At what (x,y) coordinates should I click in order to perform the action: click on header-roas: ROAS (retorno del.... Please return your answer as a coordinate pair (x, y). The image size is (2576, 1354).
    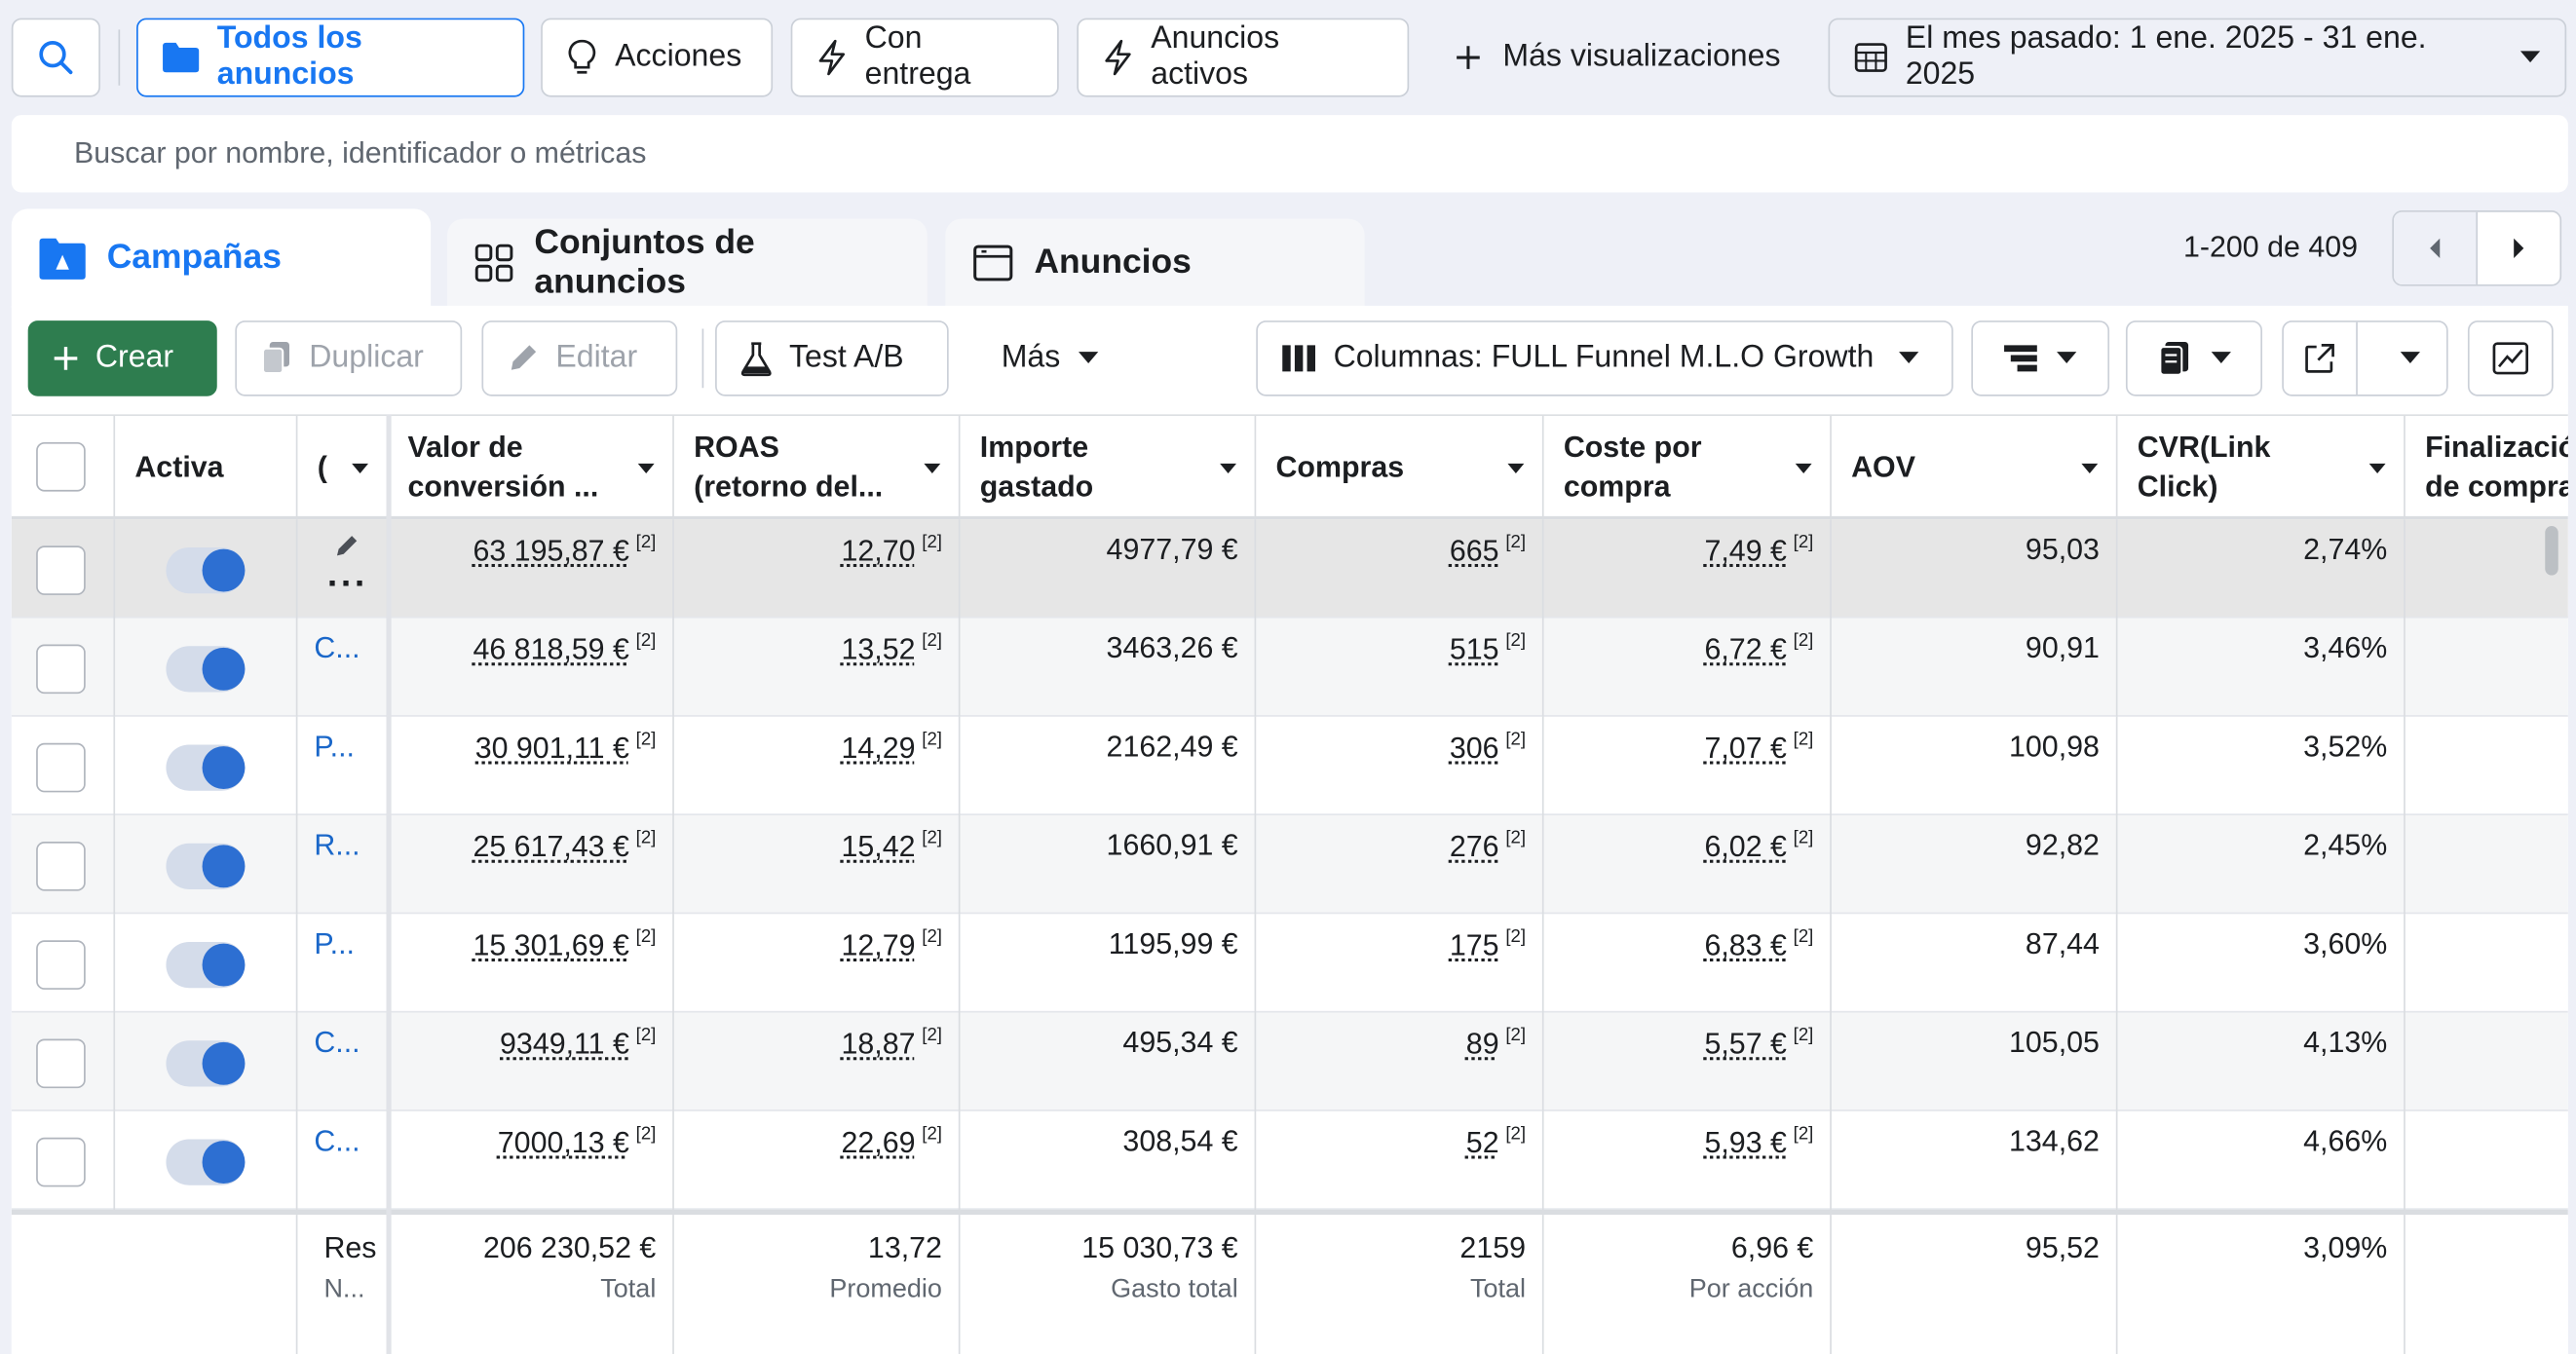
    Looking at the image, I should click on (817, 467).